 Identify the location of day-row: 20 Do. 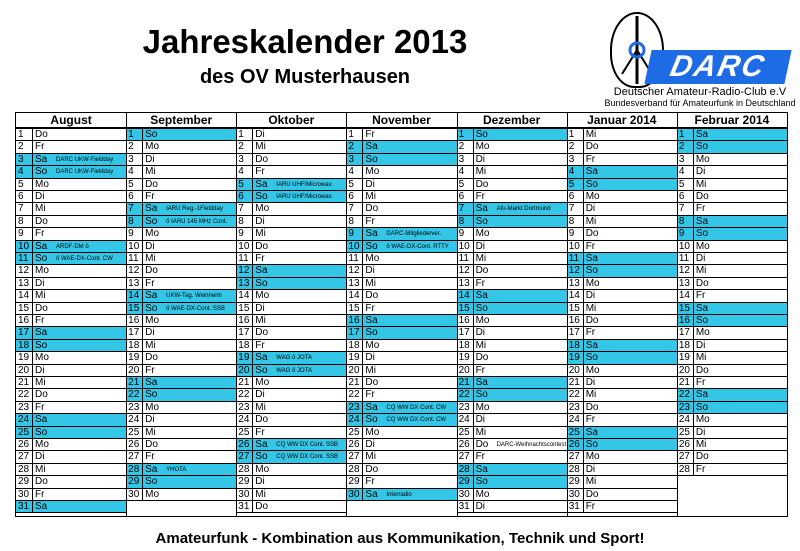
(731, 370).